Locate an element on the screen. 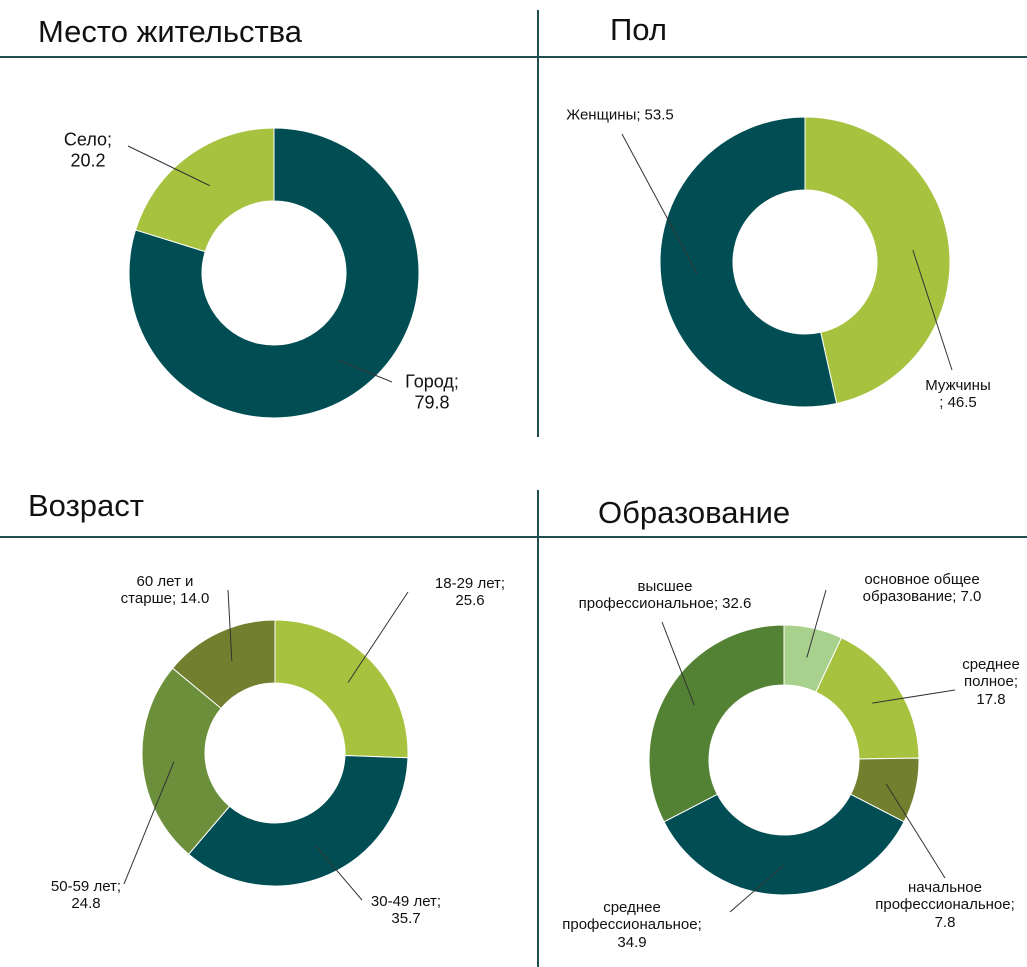 This screenshot has width=1027, height=967. category-label: Мужчины is located at coordinates (958, 385).